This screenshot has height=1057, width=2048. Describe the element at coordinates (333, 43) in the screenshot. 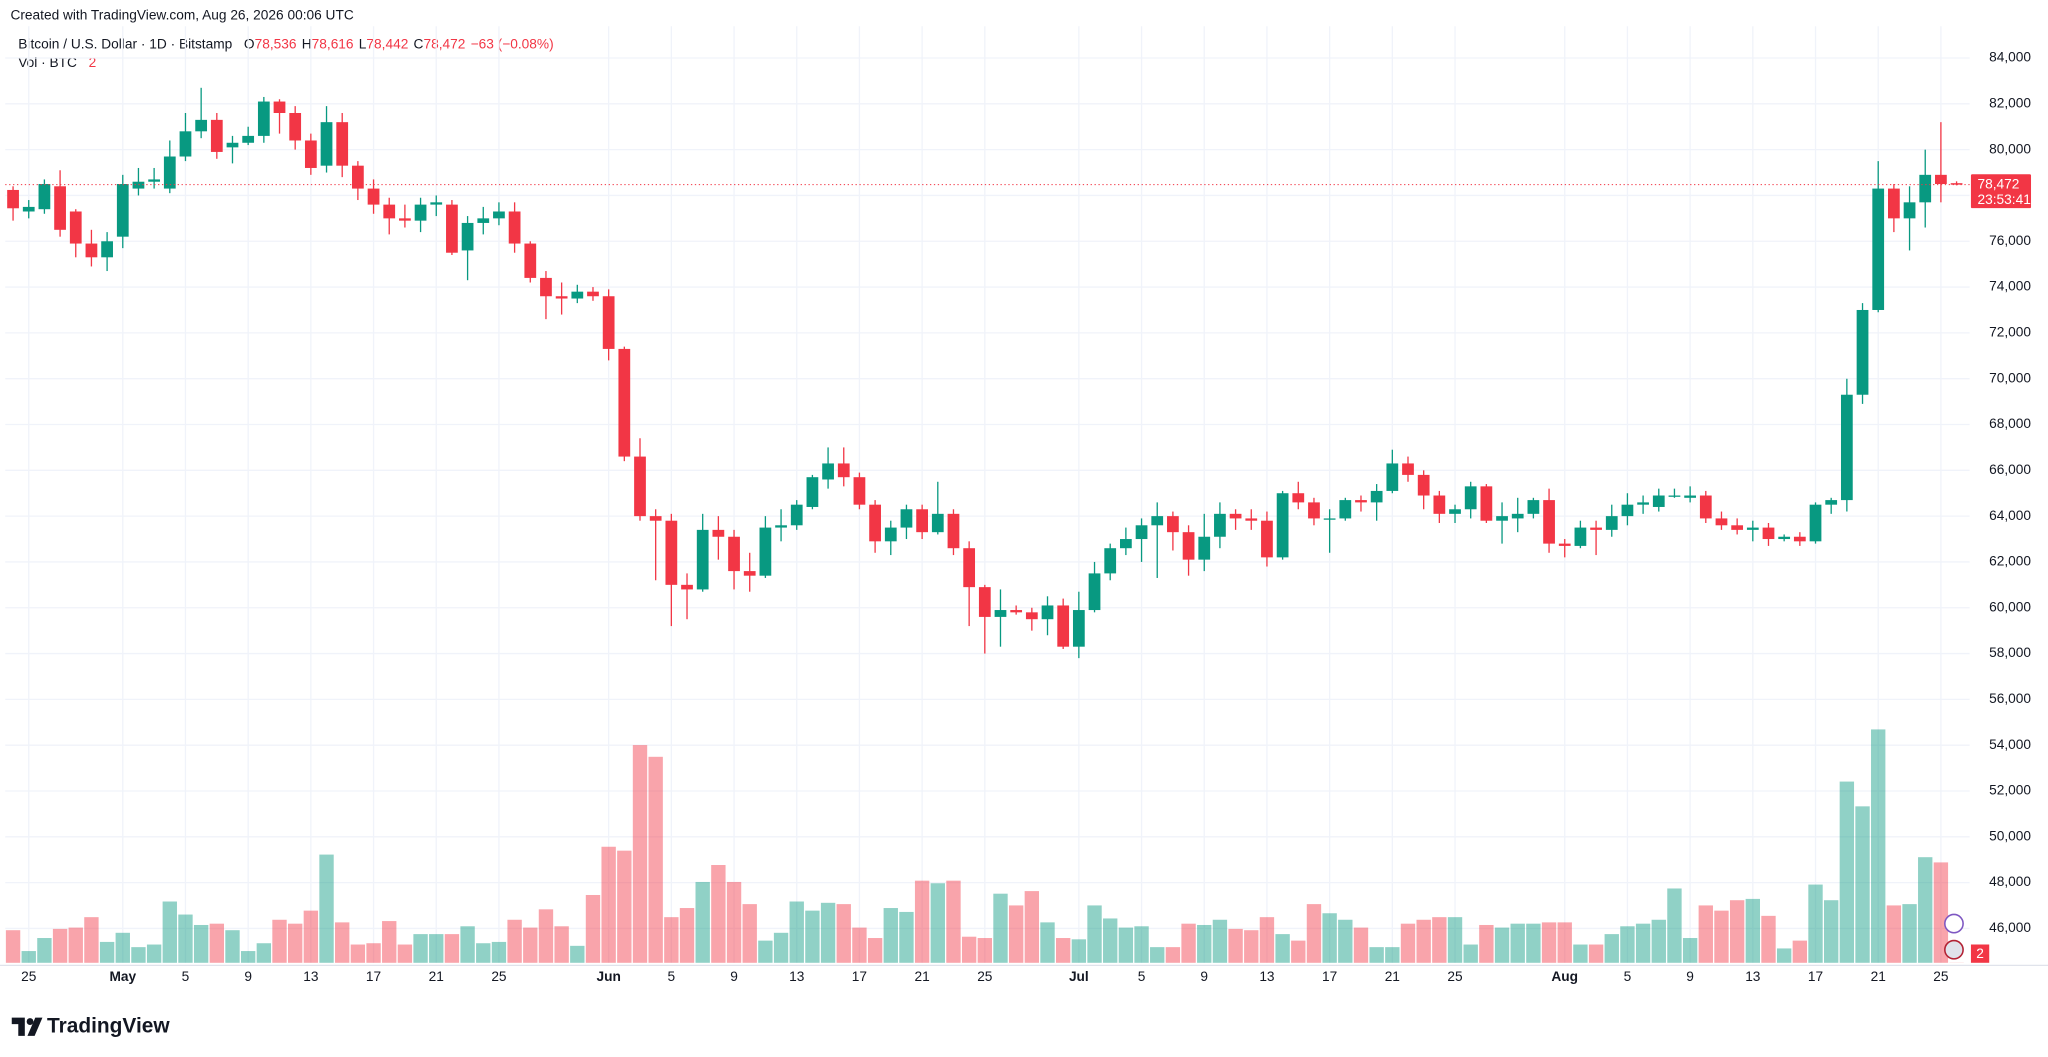

I see `ohlc-value: 78,616` at that location.